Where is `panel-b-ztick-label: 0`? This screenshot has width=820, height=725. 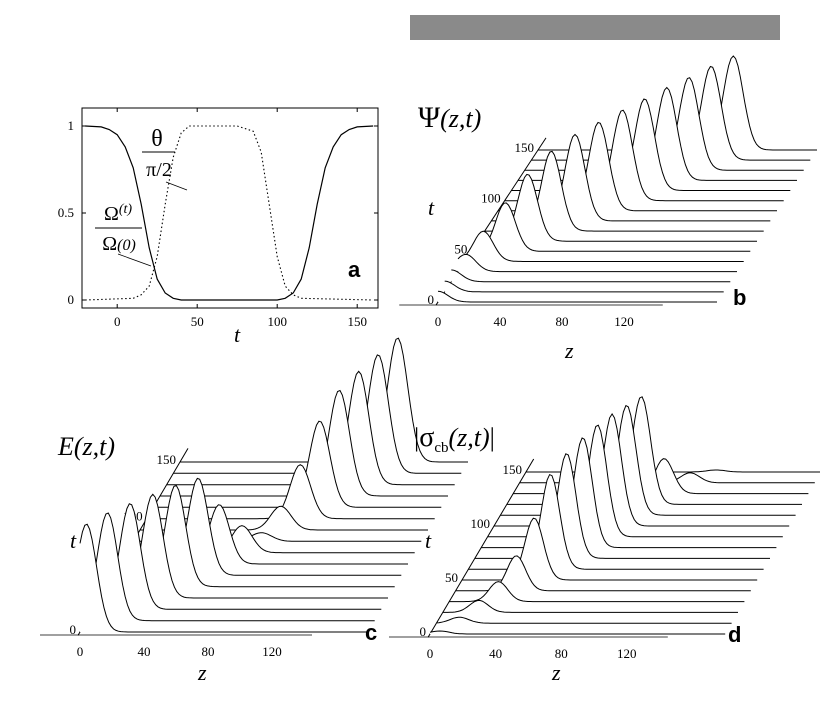 panel-b-ztick-label: 0 is located at coordinates (438, 321).